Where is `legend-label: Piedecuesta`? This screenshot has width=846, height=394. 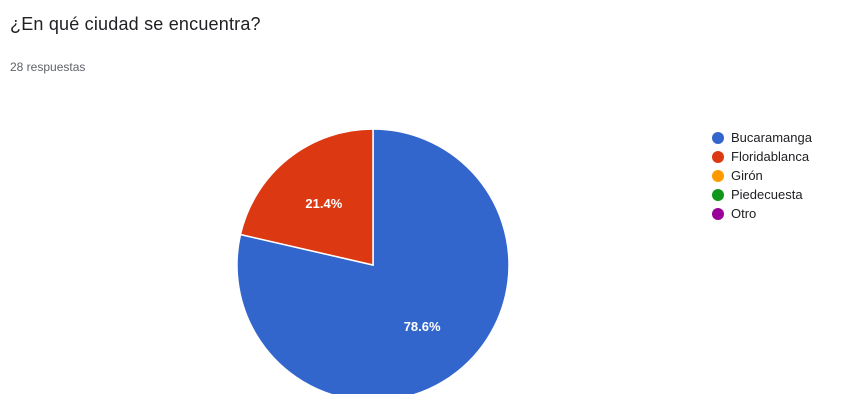
legend-label: Piedecuesta is located at coordinates (767, 194).